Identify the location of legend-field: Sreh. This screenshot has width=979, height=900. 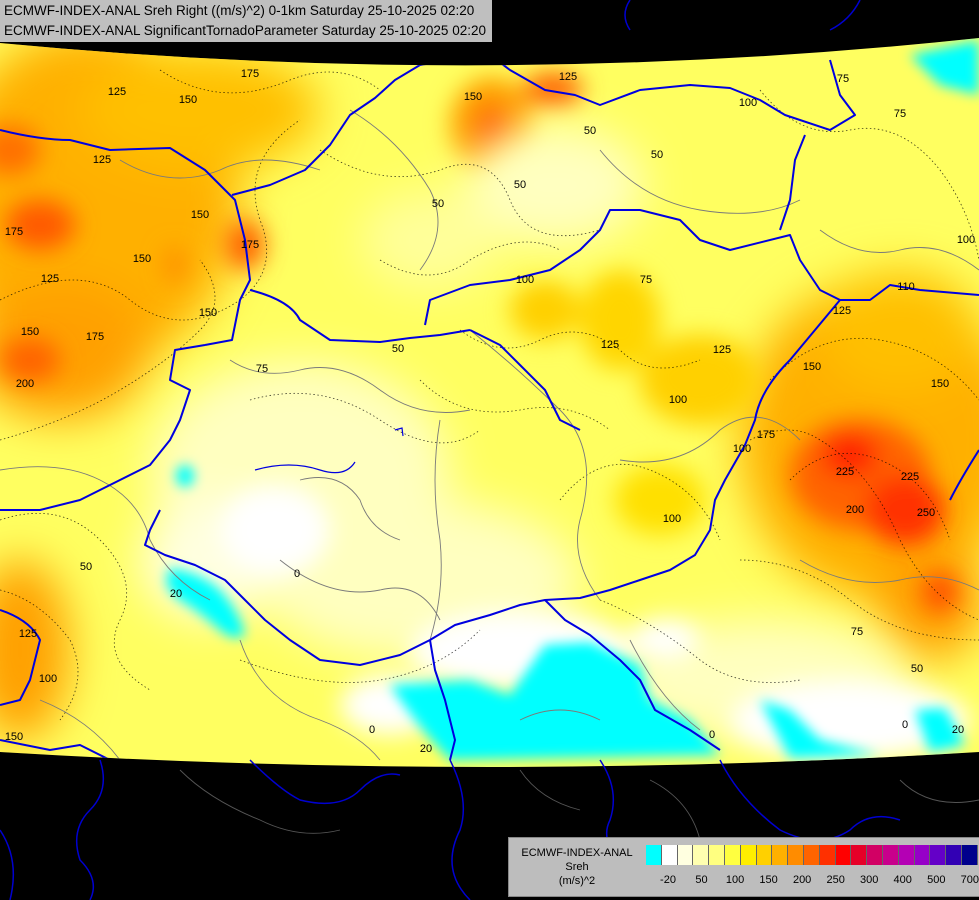
(577, 867).